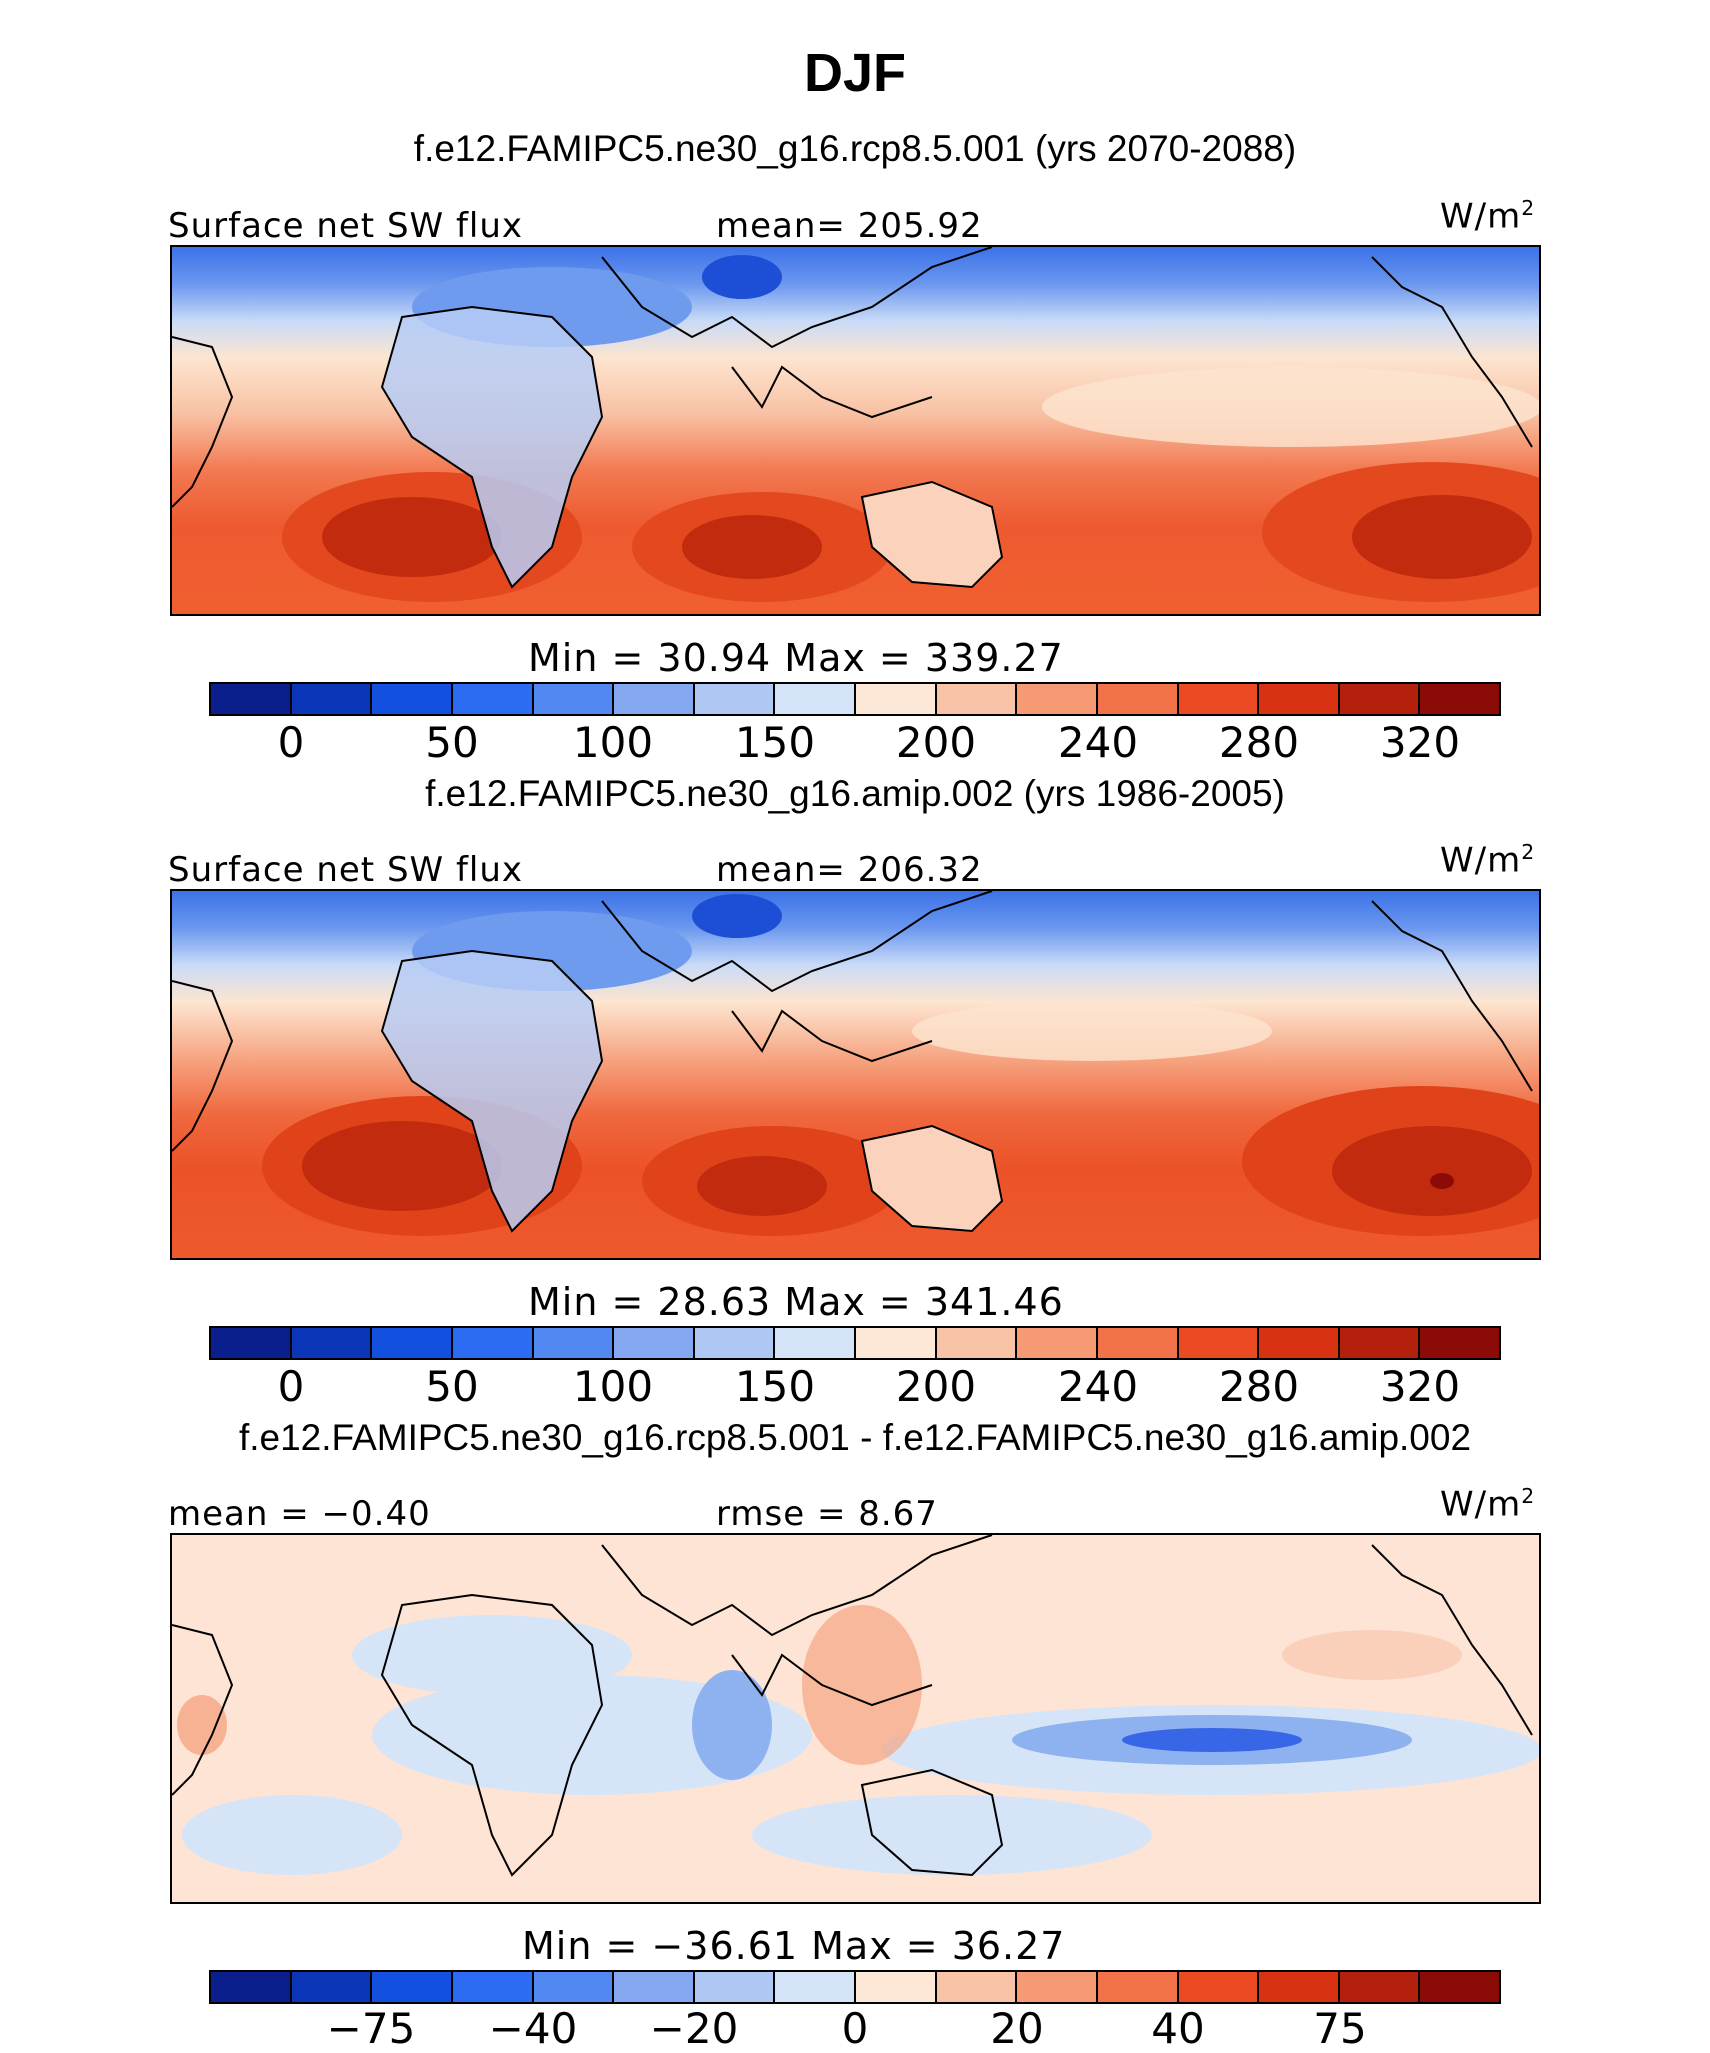  Describe the element at coordinates (1259, 1386) in the screenshot. I see `panel2-tick: 280` at that location.